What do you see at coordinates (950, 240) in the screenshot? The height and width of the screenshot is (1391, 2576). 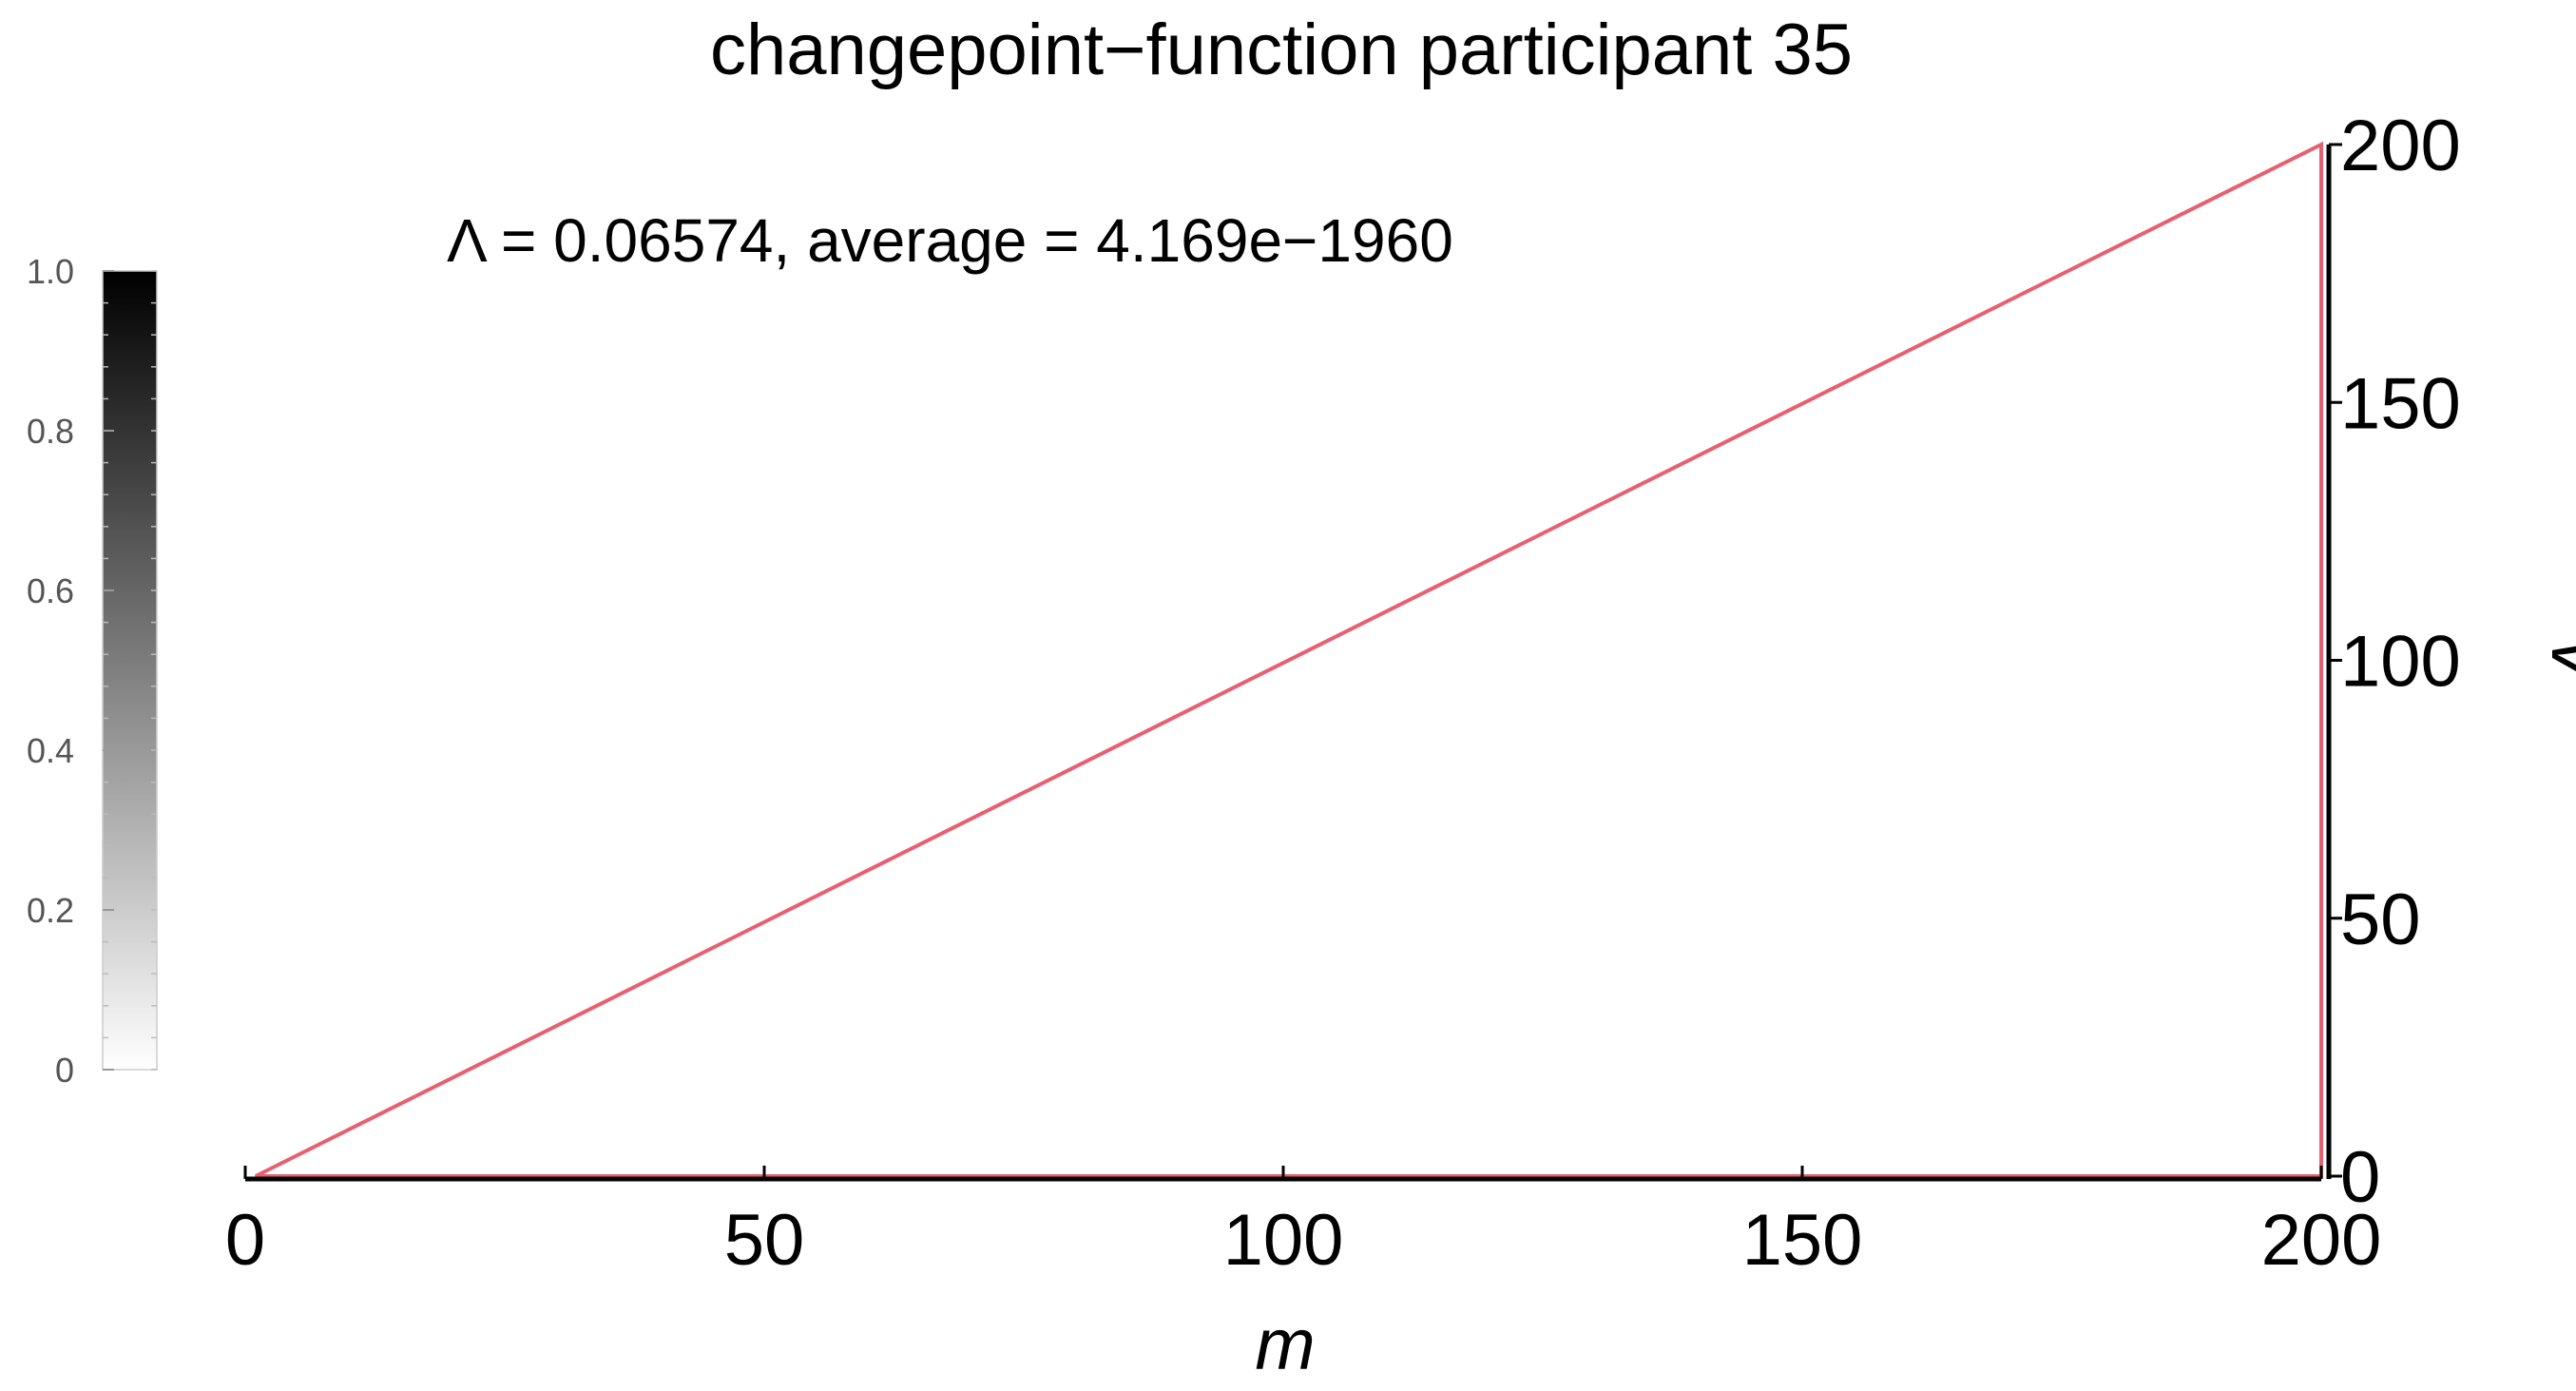 I see `chart-annotation: Λ = 0.06574, average = 4.169e−1960` at bounding box center [950, 240].